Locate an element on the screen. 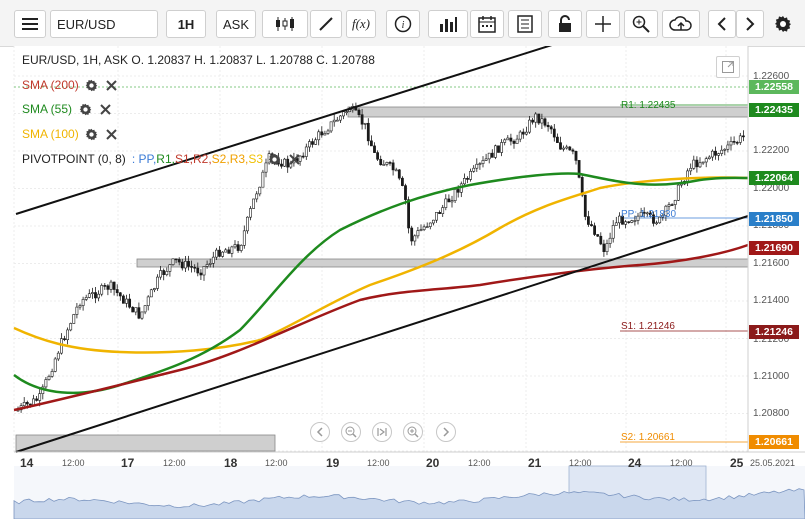  menu-icon is located at coordinates (30, 24).